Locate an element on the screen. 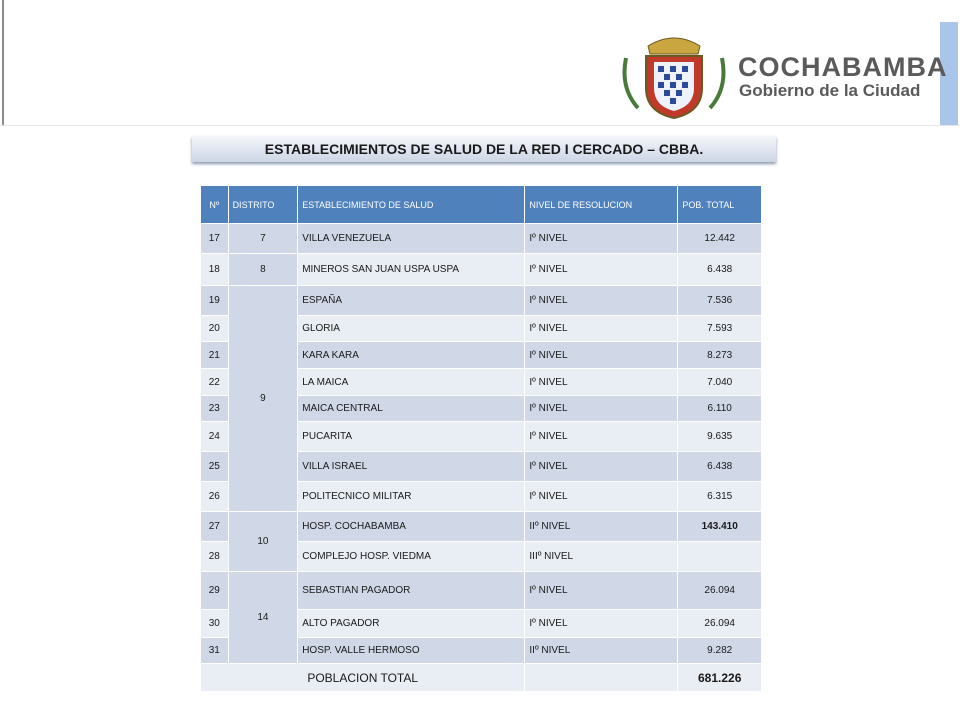  establishment: VILLA ISRAEL is located at coordinates (411, 466).